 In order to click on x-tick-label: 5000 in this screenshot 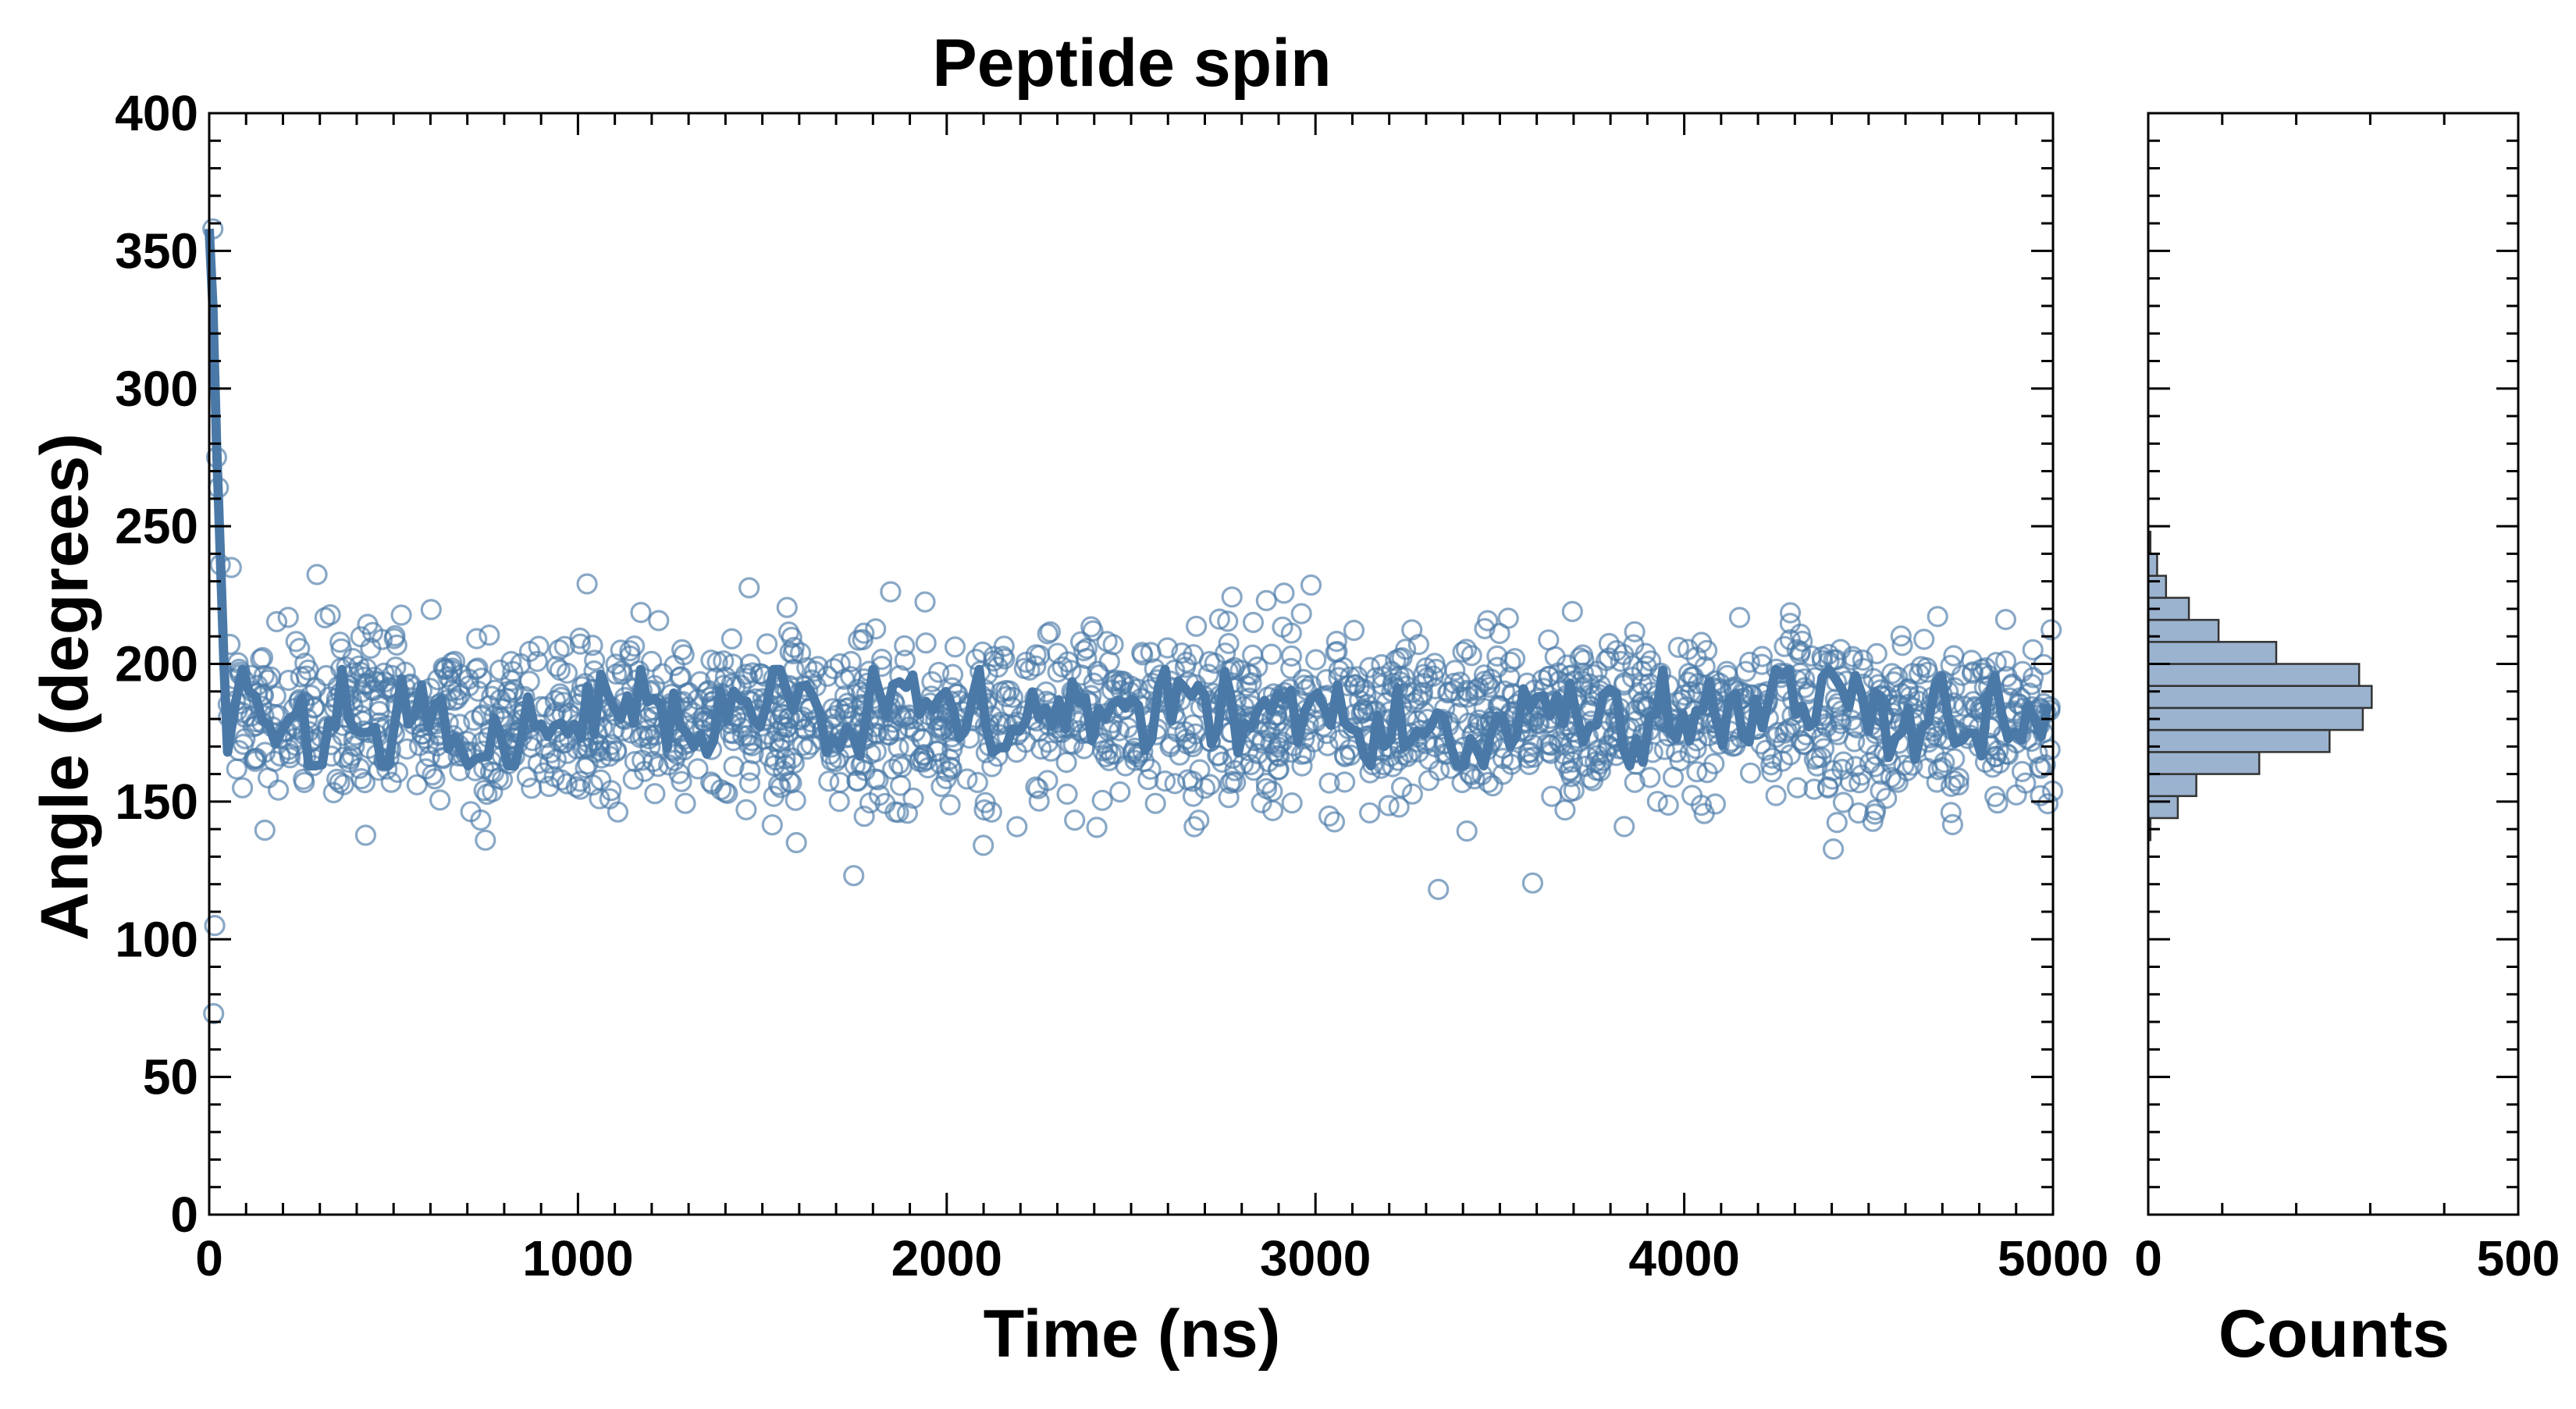, I will do `click(2053, 1258)`.